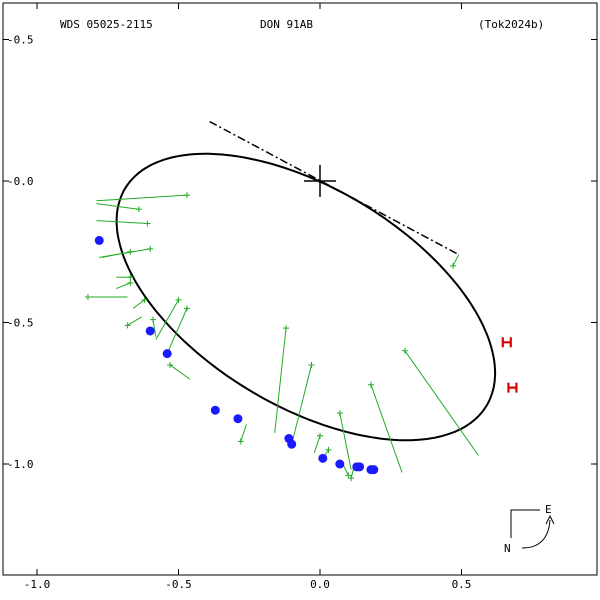 Image resolution: width=600 pixels, height=600 pixels. Describe the element at coordinates (37, 584) in the screenshot. I see `x-tick-label-0: -1.0` at that location.